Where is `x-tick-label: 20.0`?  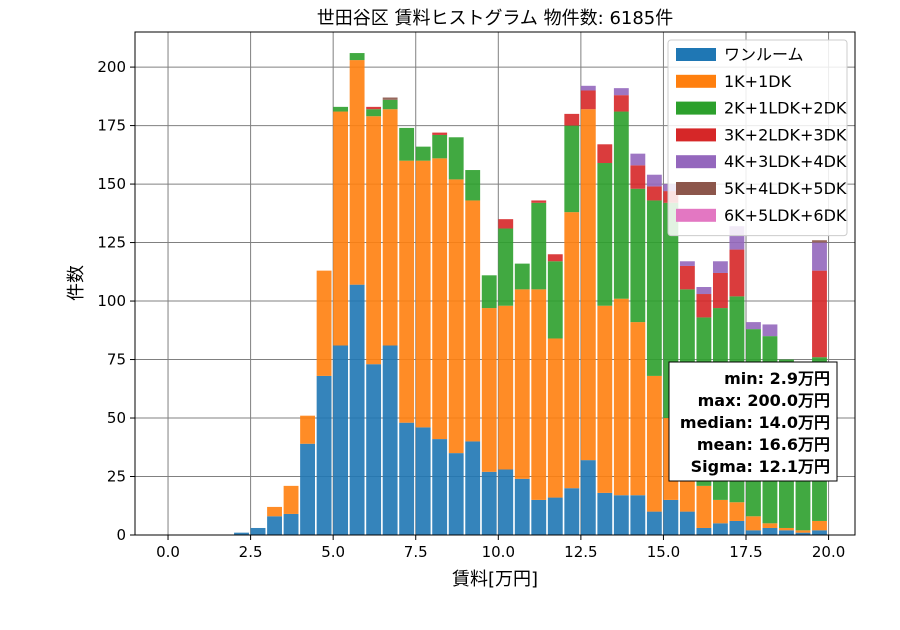
x-tick-label: 20.0 is located at coordinates (828, 552).